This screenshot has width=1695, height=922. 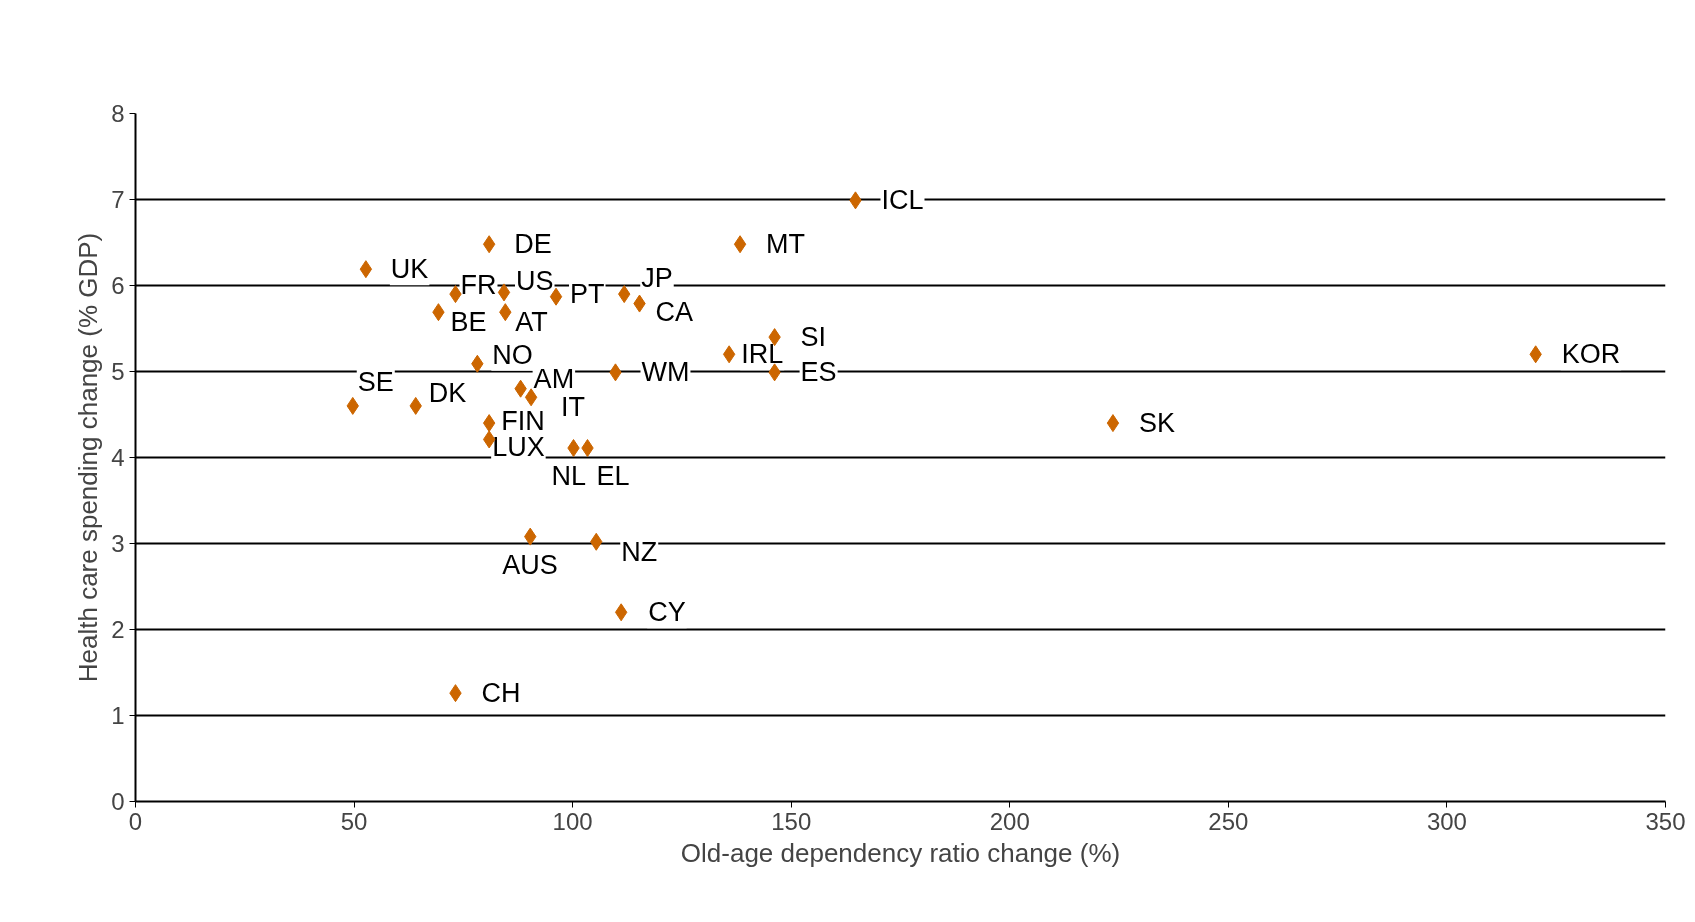 I want to click on data-label: NO, so click(x=512, y=354).